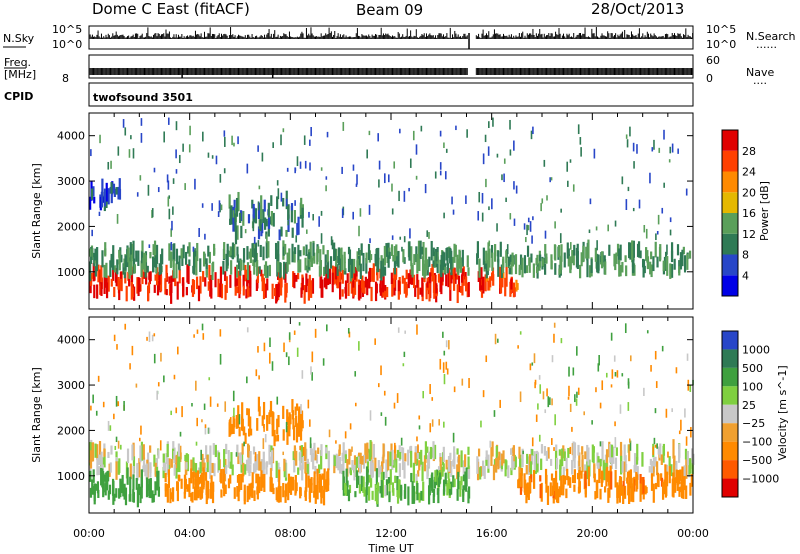 This screenshot has height=554, width=800. Describe the element at coordinates (730, 377) in the screenshot. I see `colorbar-block` at that location.